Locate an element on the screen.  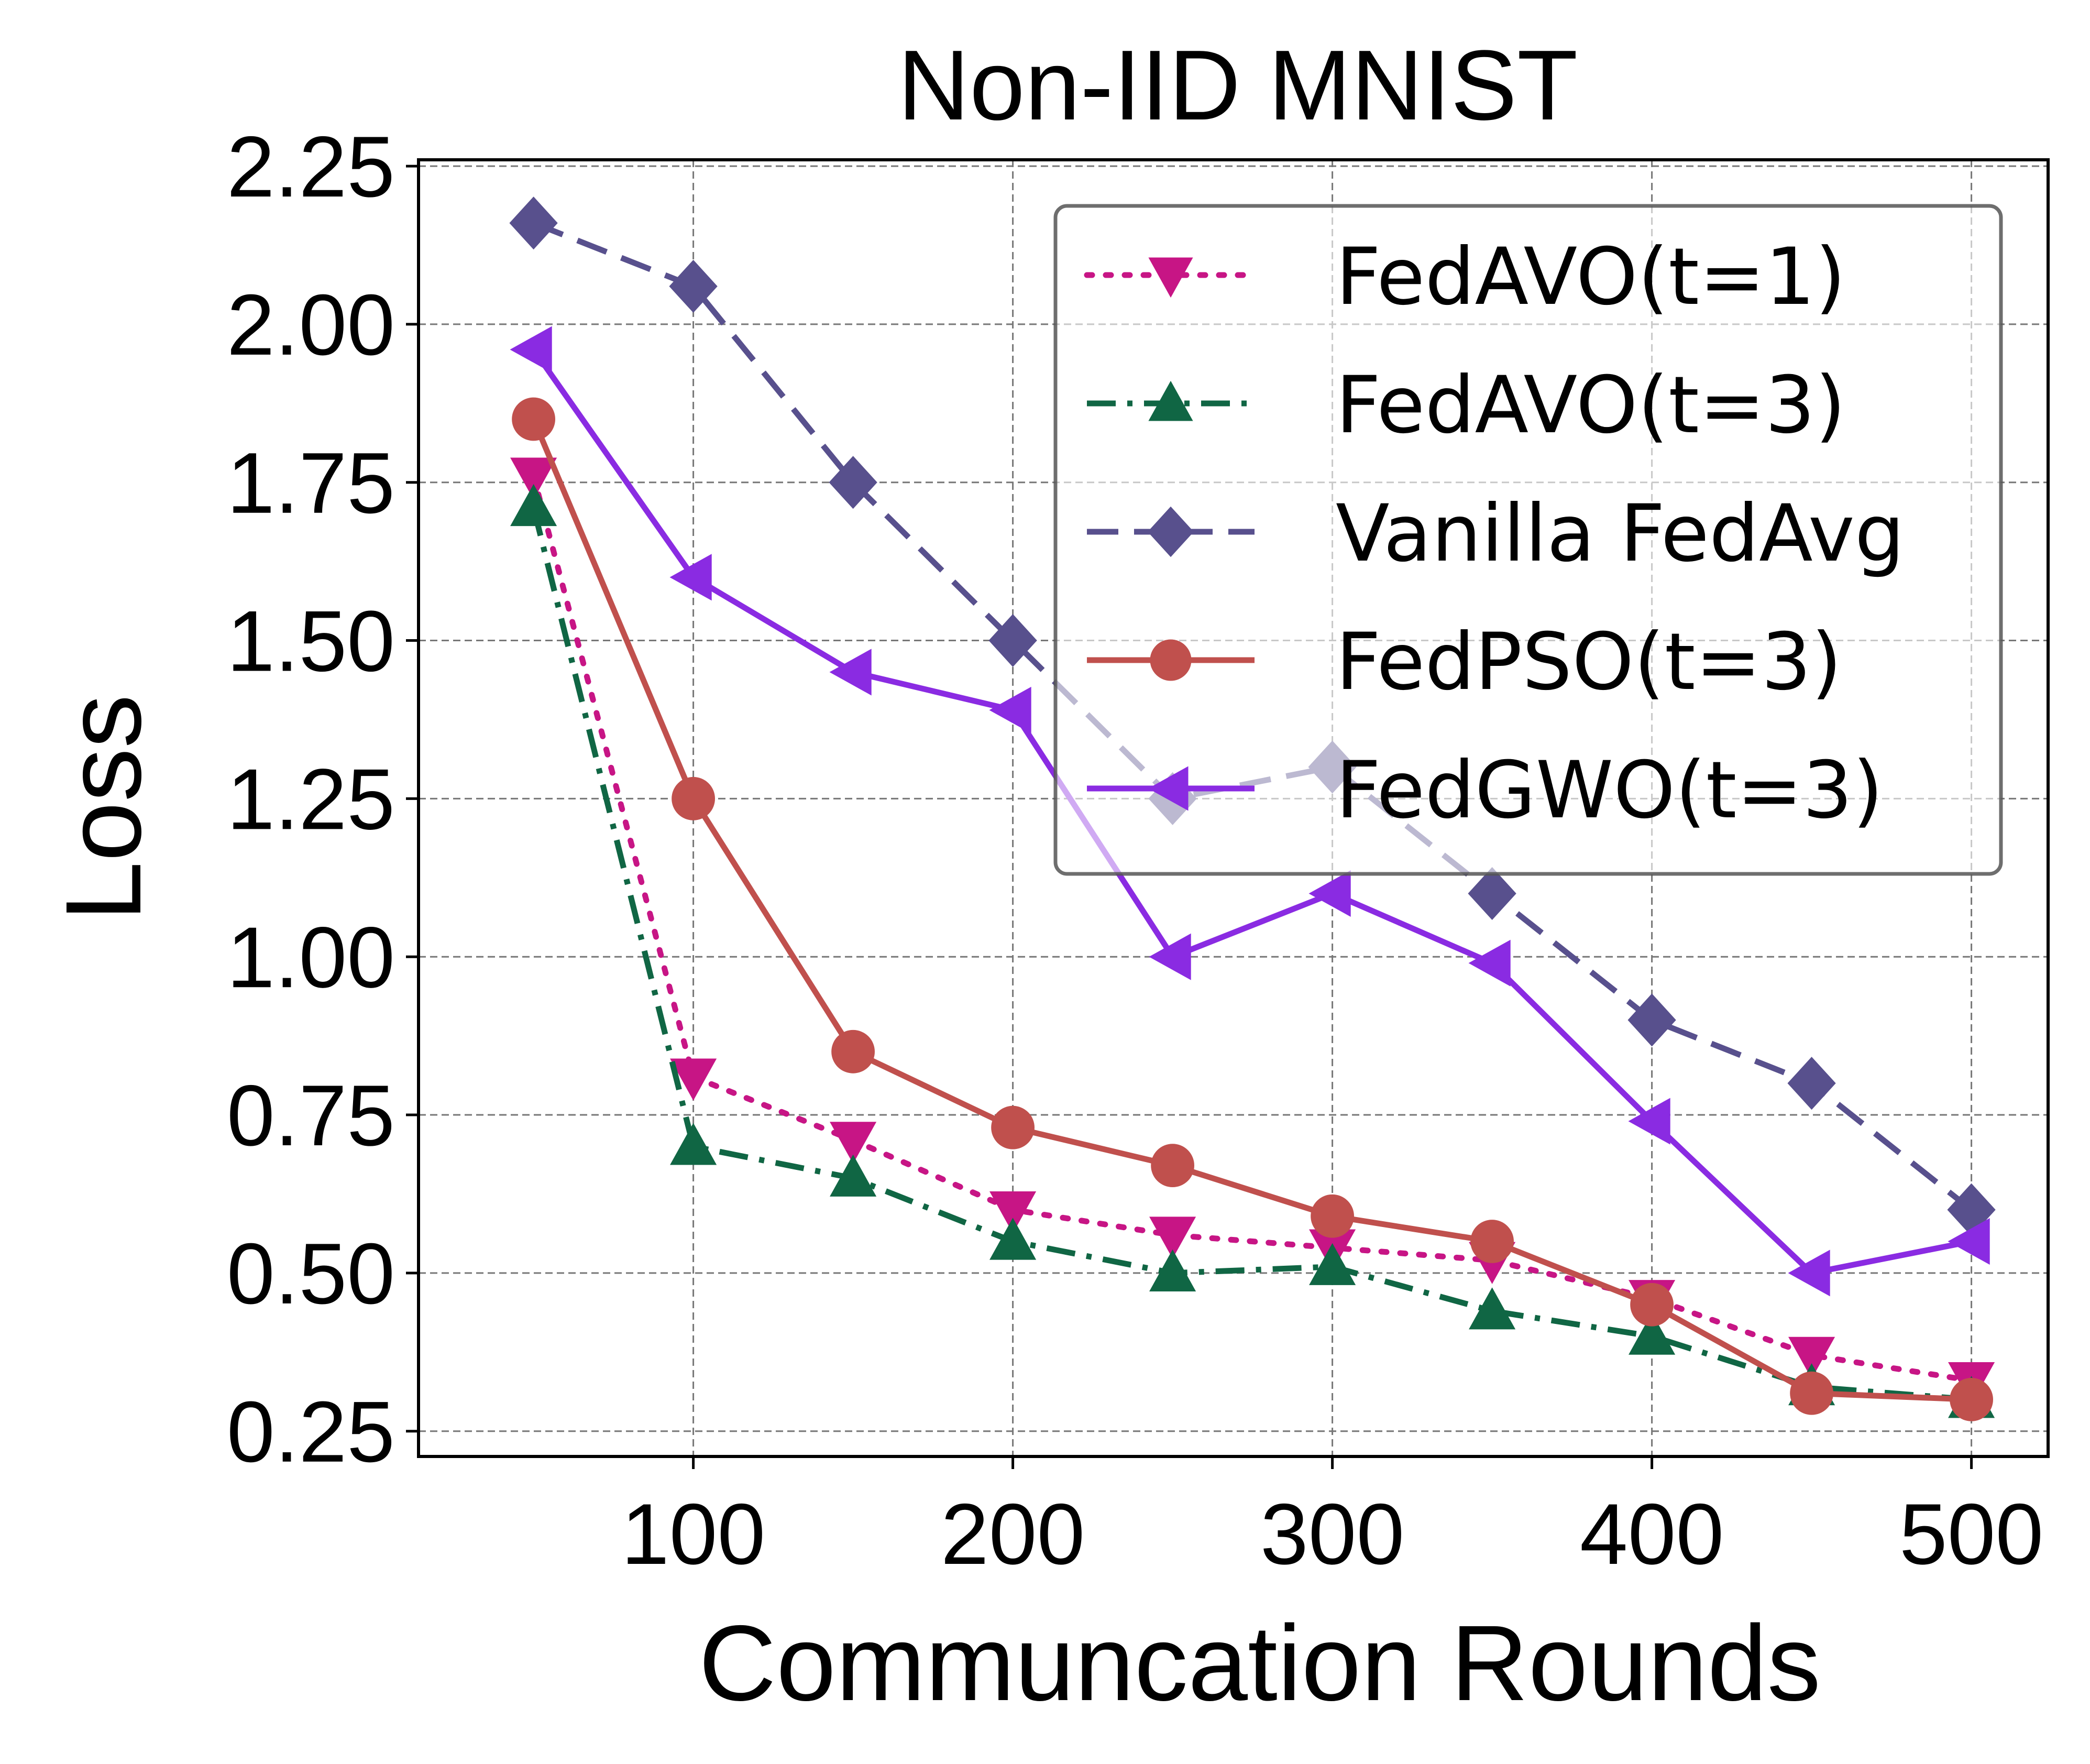
legend-item-vanilla-fedavg: Vanilla FedAvg is located at coordinates (1496, 534).